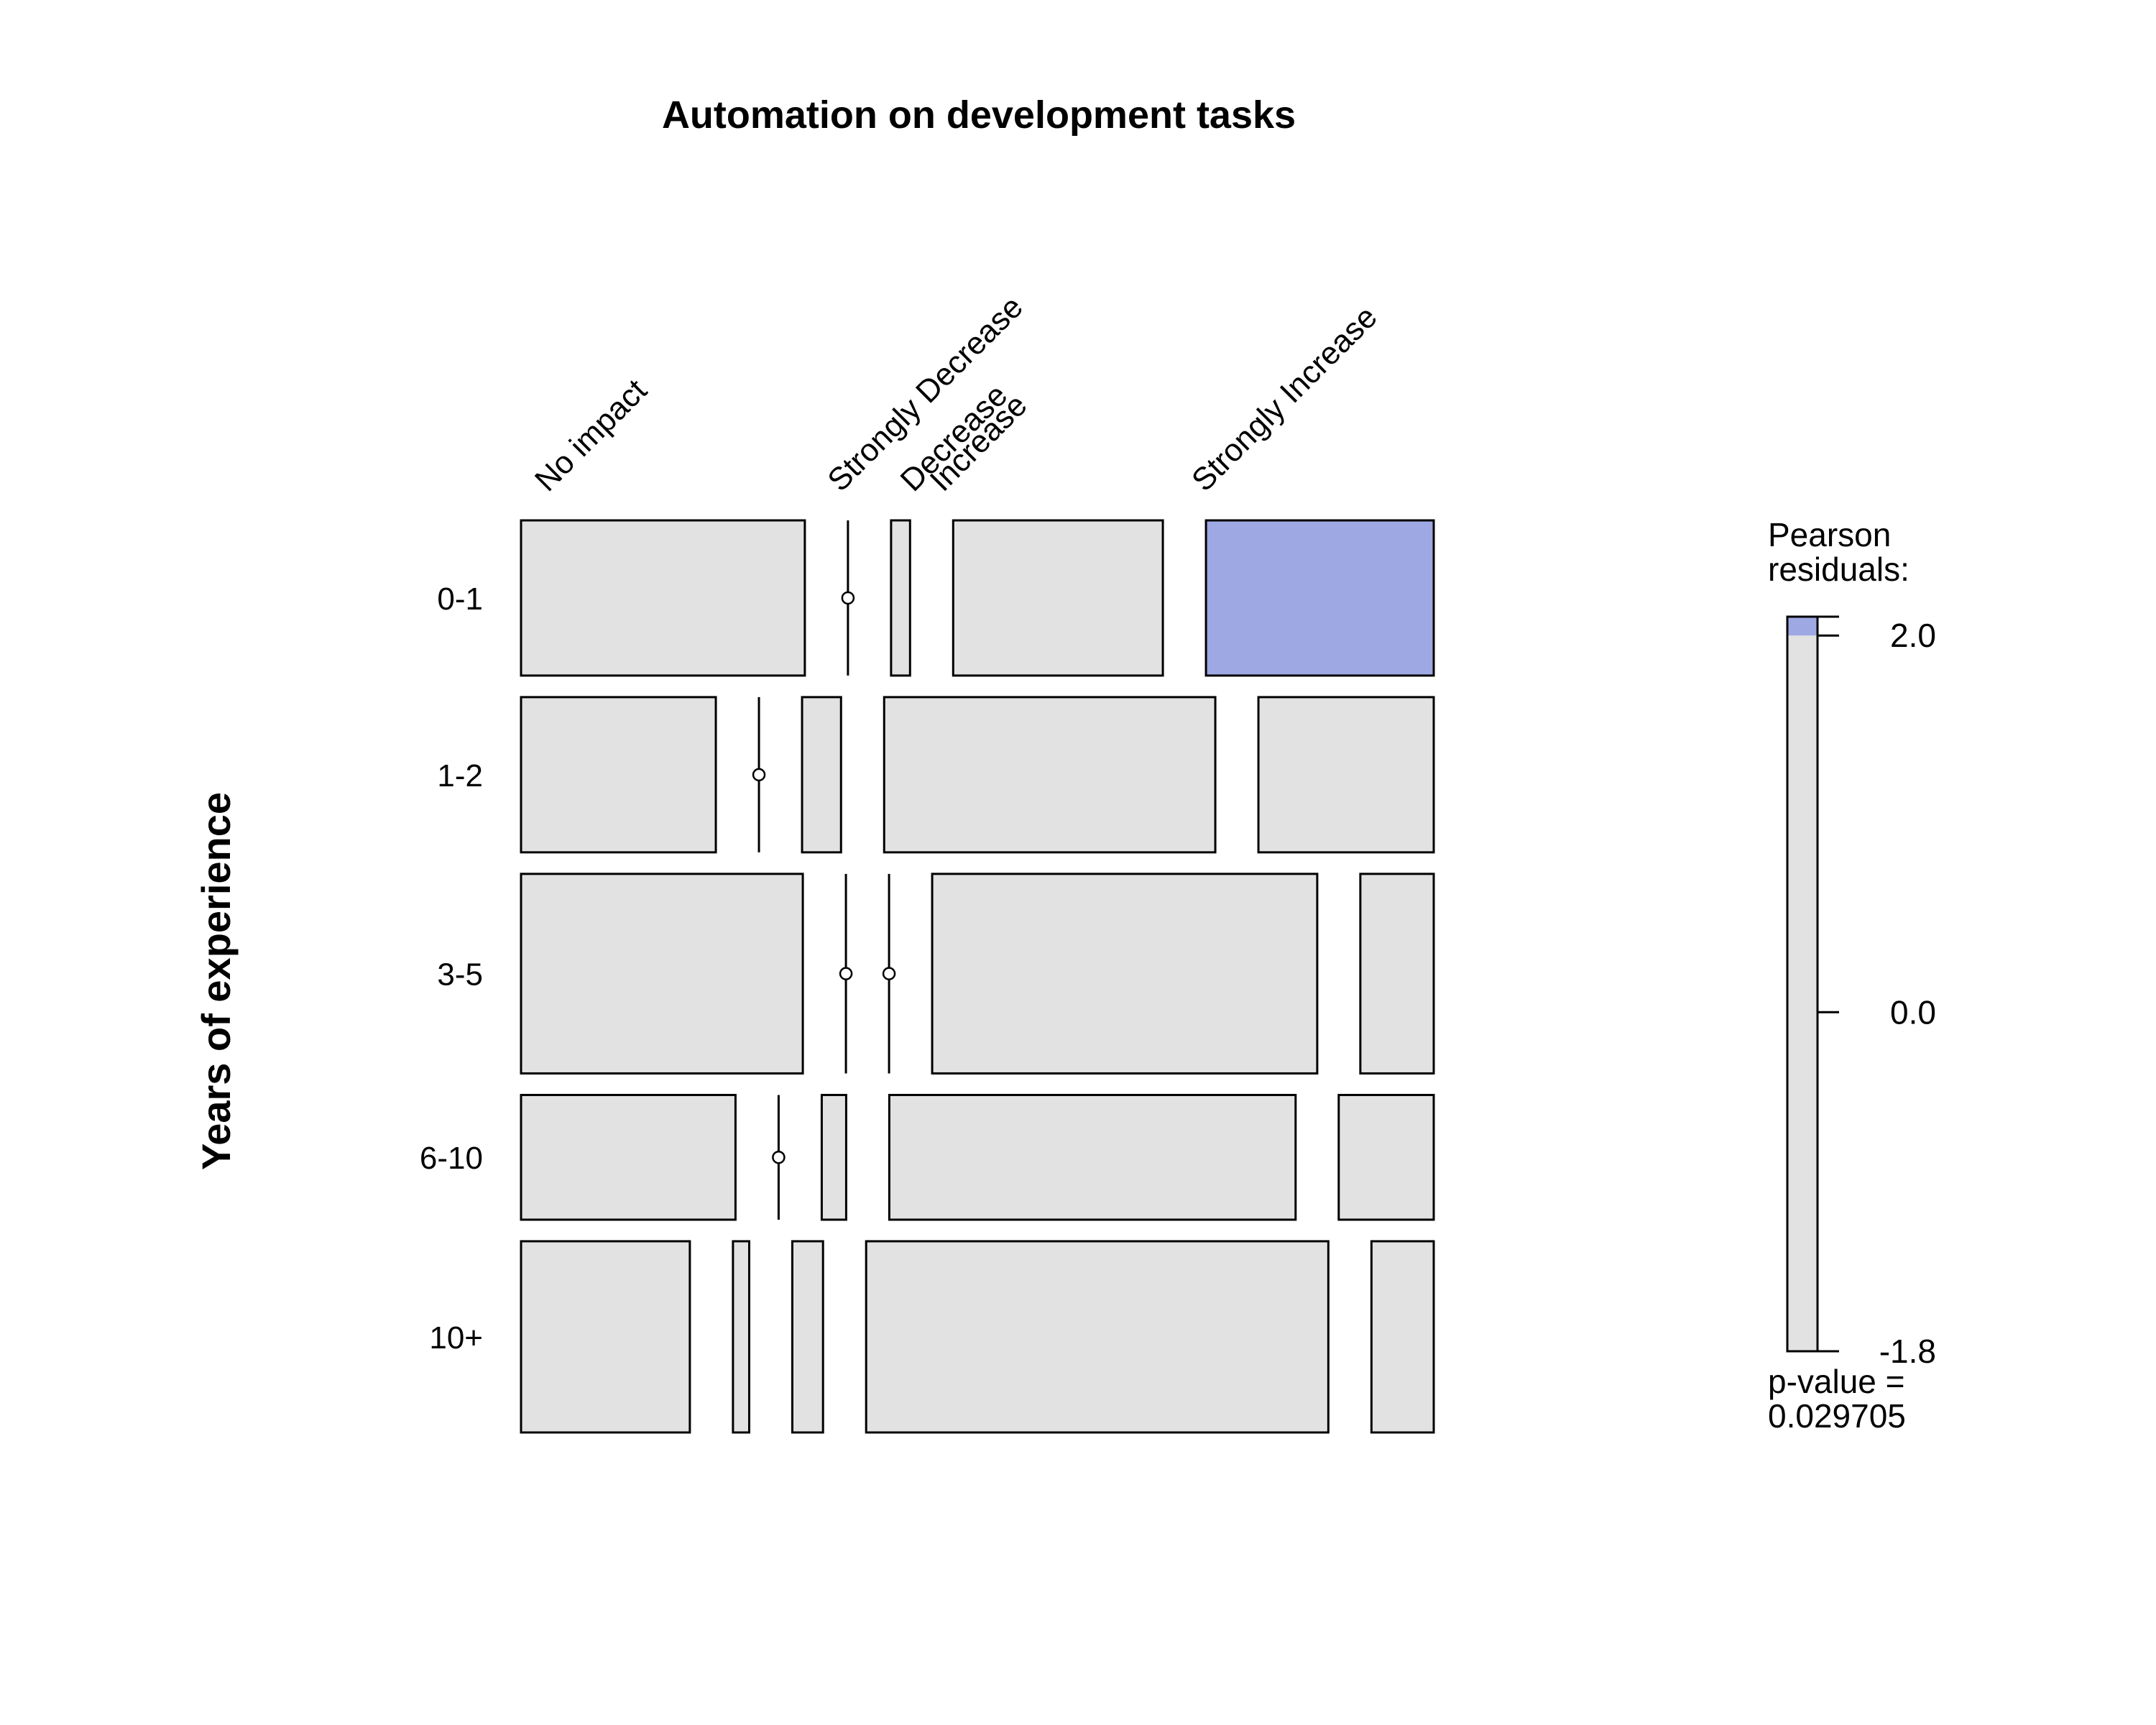 This screenshot has height=1725, width=2156. Describe the element at coordinates (662, 974) in the screenshot. I see `mosaic-tile-3-5-no-impact` at that location.